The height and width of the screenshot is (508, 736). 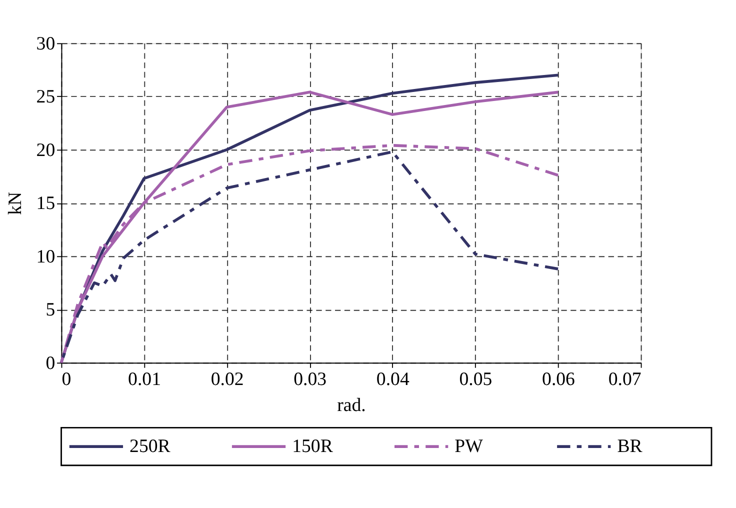 I want to click on x-tick-label: 0.01, so click(x=144, y=379).